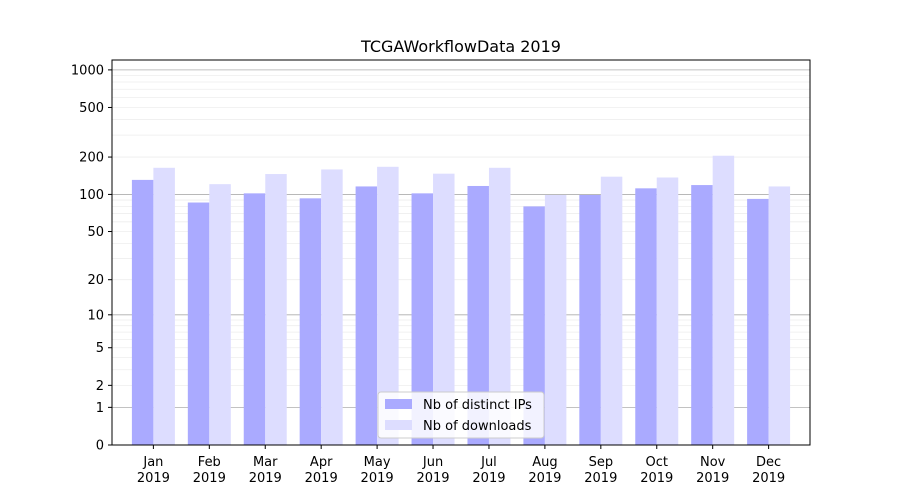  I want to click on y-tick-label: 20, so click(95, 280).